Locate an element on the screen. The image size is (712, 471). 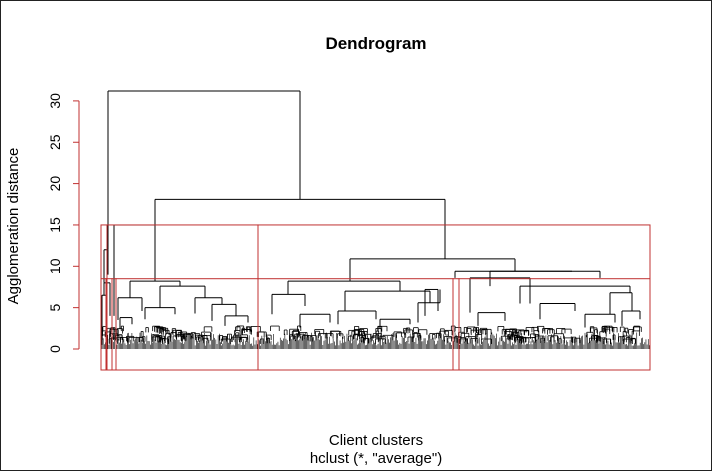
y-tick-label-15: 15 is located at coordinates (55, 225).